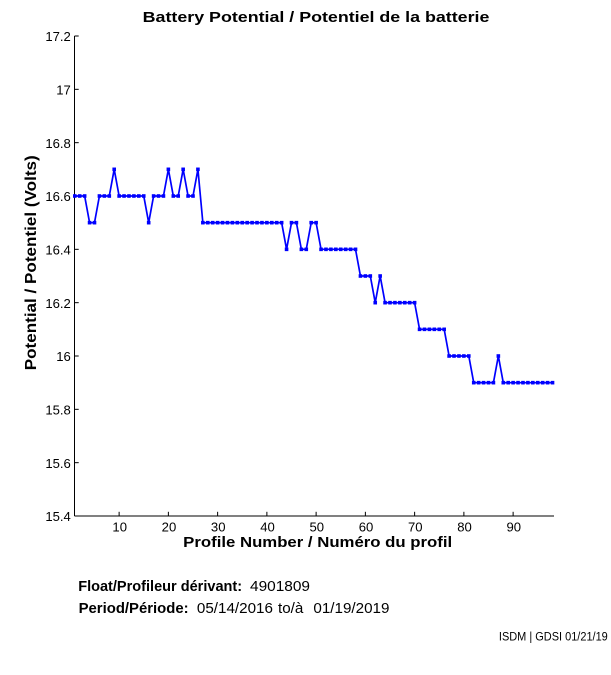 This screenshot has width=611, height=675. Describe the element at coordinates (57, 250) in the screenshot. I see `svg-text: 16.4` at that location.